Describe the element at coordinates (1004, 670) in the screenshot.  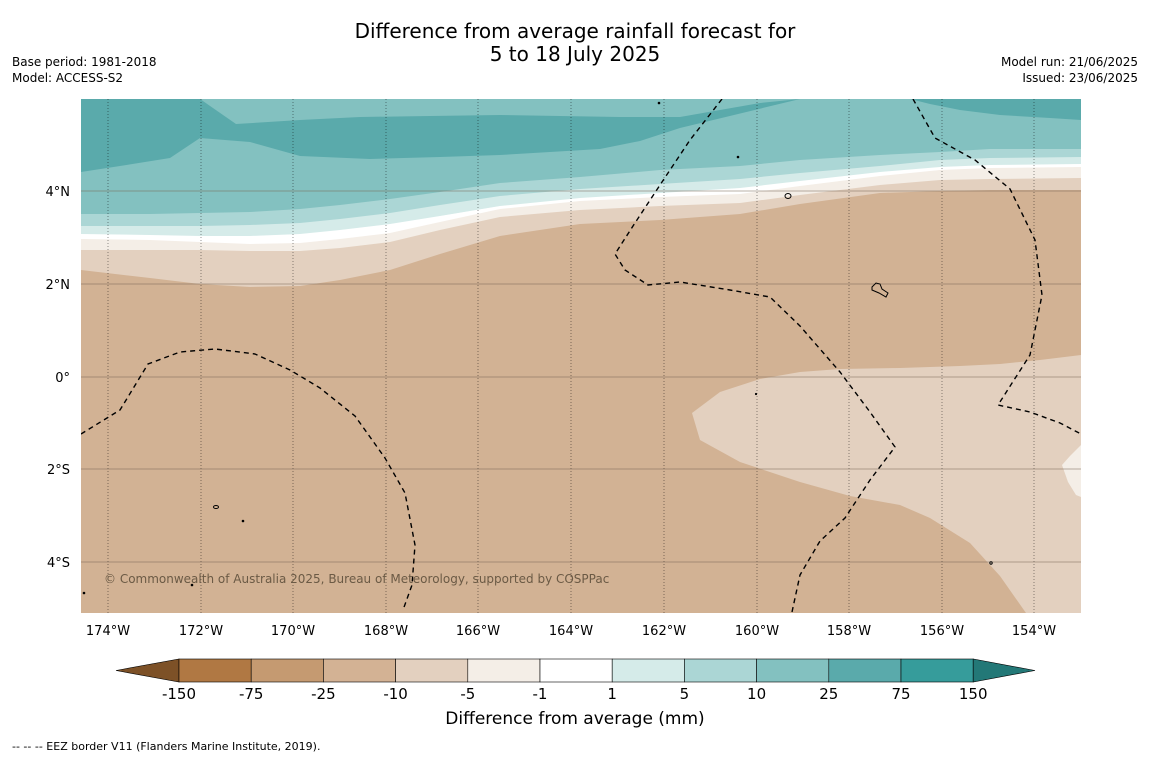
I see `colorbar-extend-high` at that location.